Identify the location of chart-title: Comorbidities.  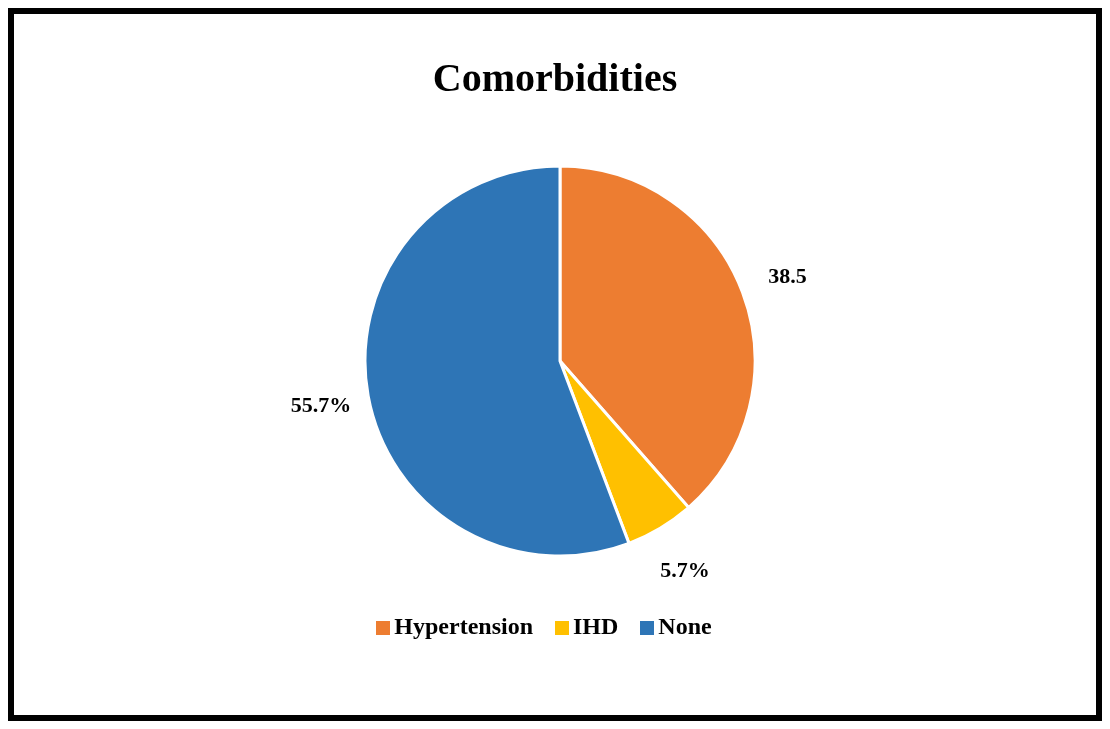
(555, 77).